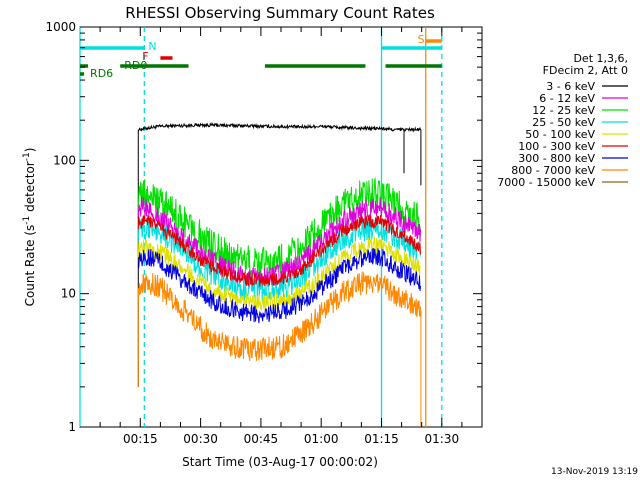 The image size is (640, 480). I want to click on y-axis-label-sup: -1, so click(27, 220).